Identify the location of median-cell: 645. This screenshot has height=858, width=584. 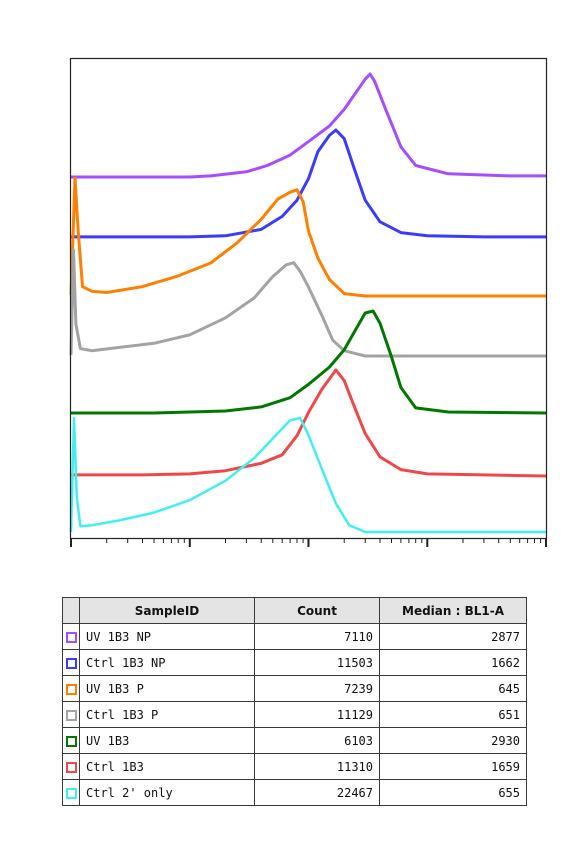
(453, 688).